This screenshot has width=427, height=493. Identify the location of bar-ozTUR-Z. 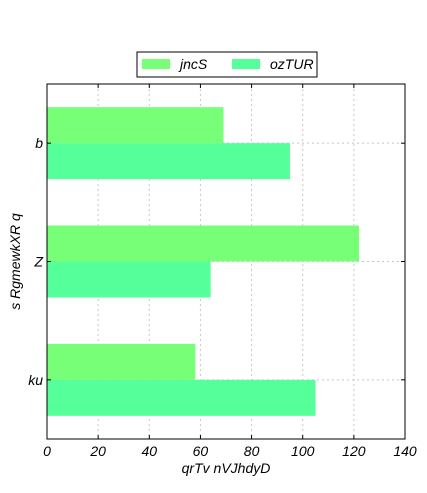
(129, 279).